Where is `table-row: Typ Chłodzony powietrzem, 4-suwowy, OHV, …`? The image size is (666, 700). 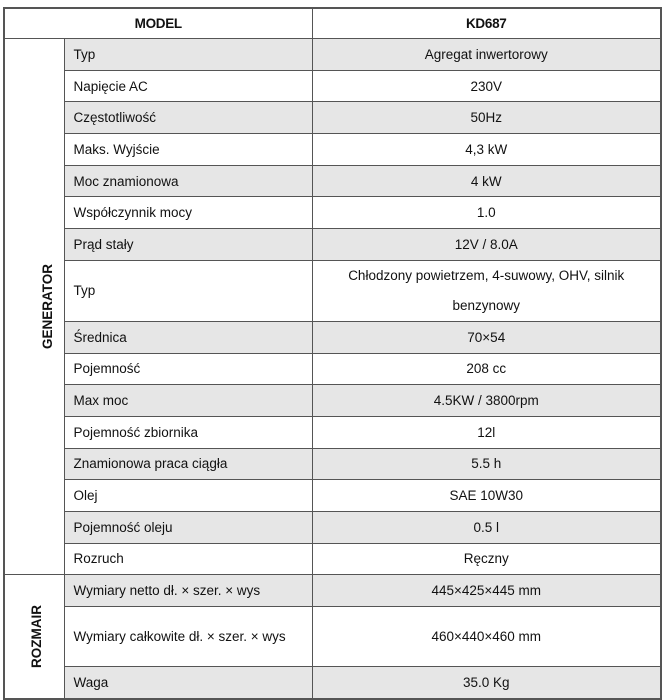 table-row: Typ Chłodzony powietrzem, 4-suwowy, OHV, … is located at coordinates (333, 290).